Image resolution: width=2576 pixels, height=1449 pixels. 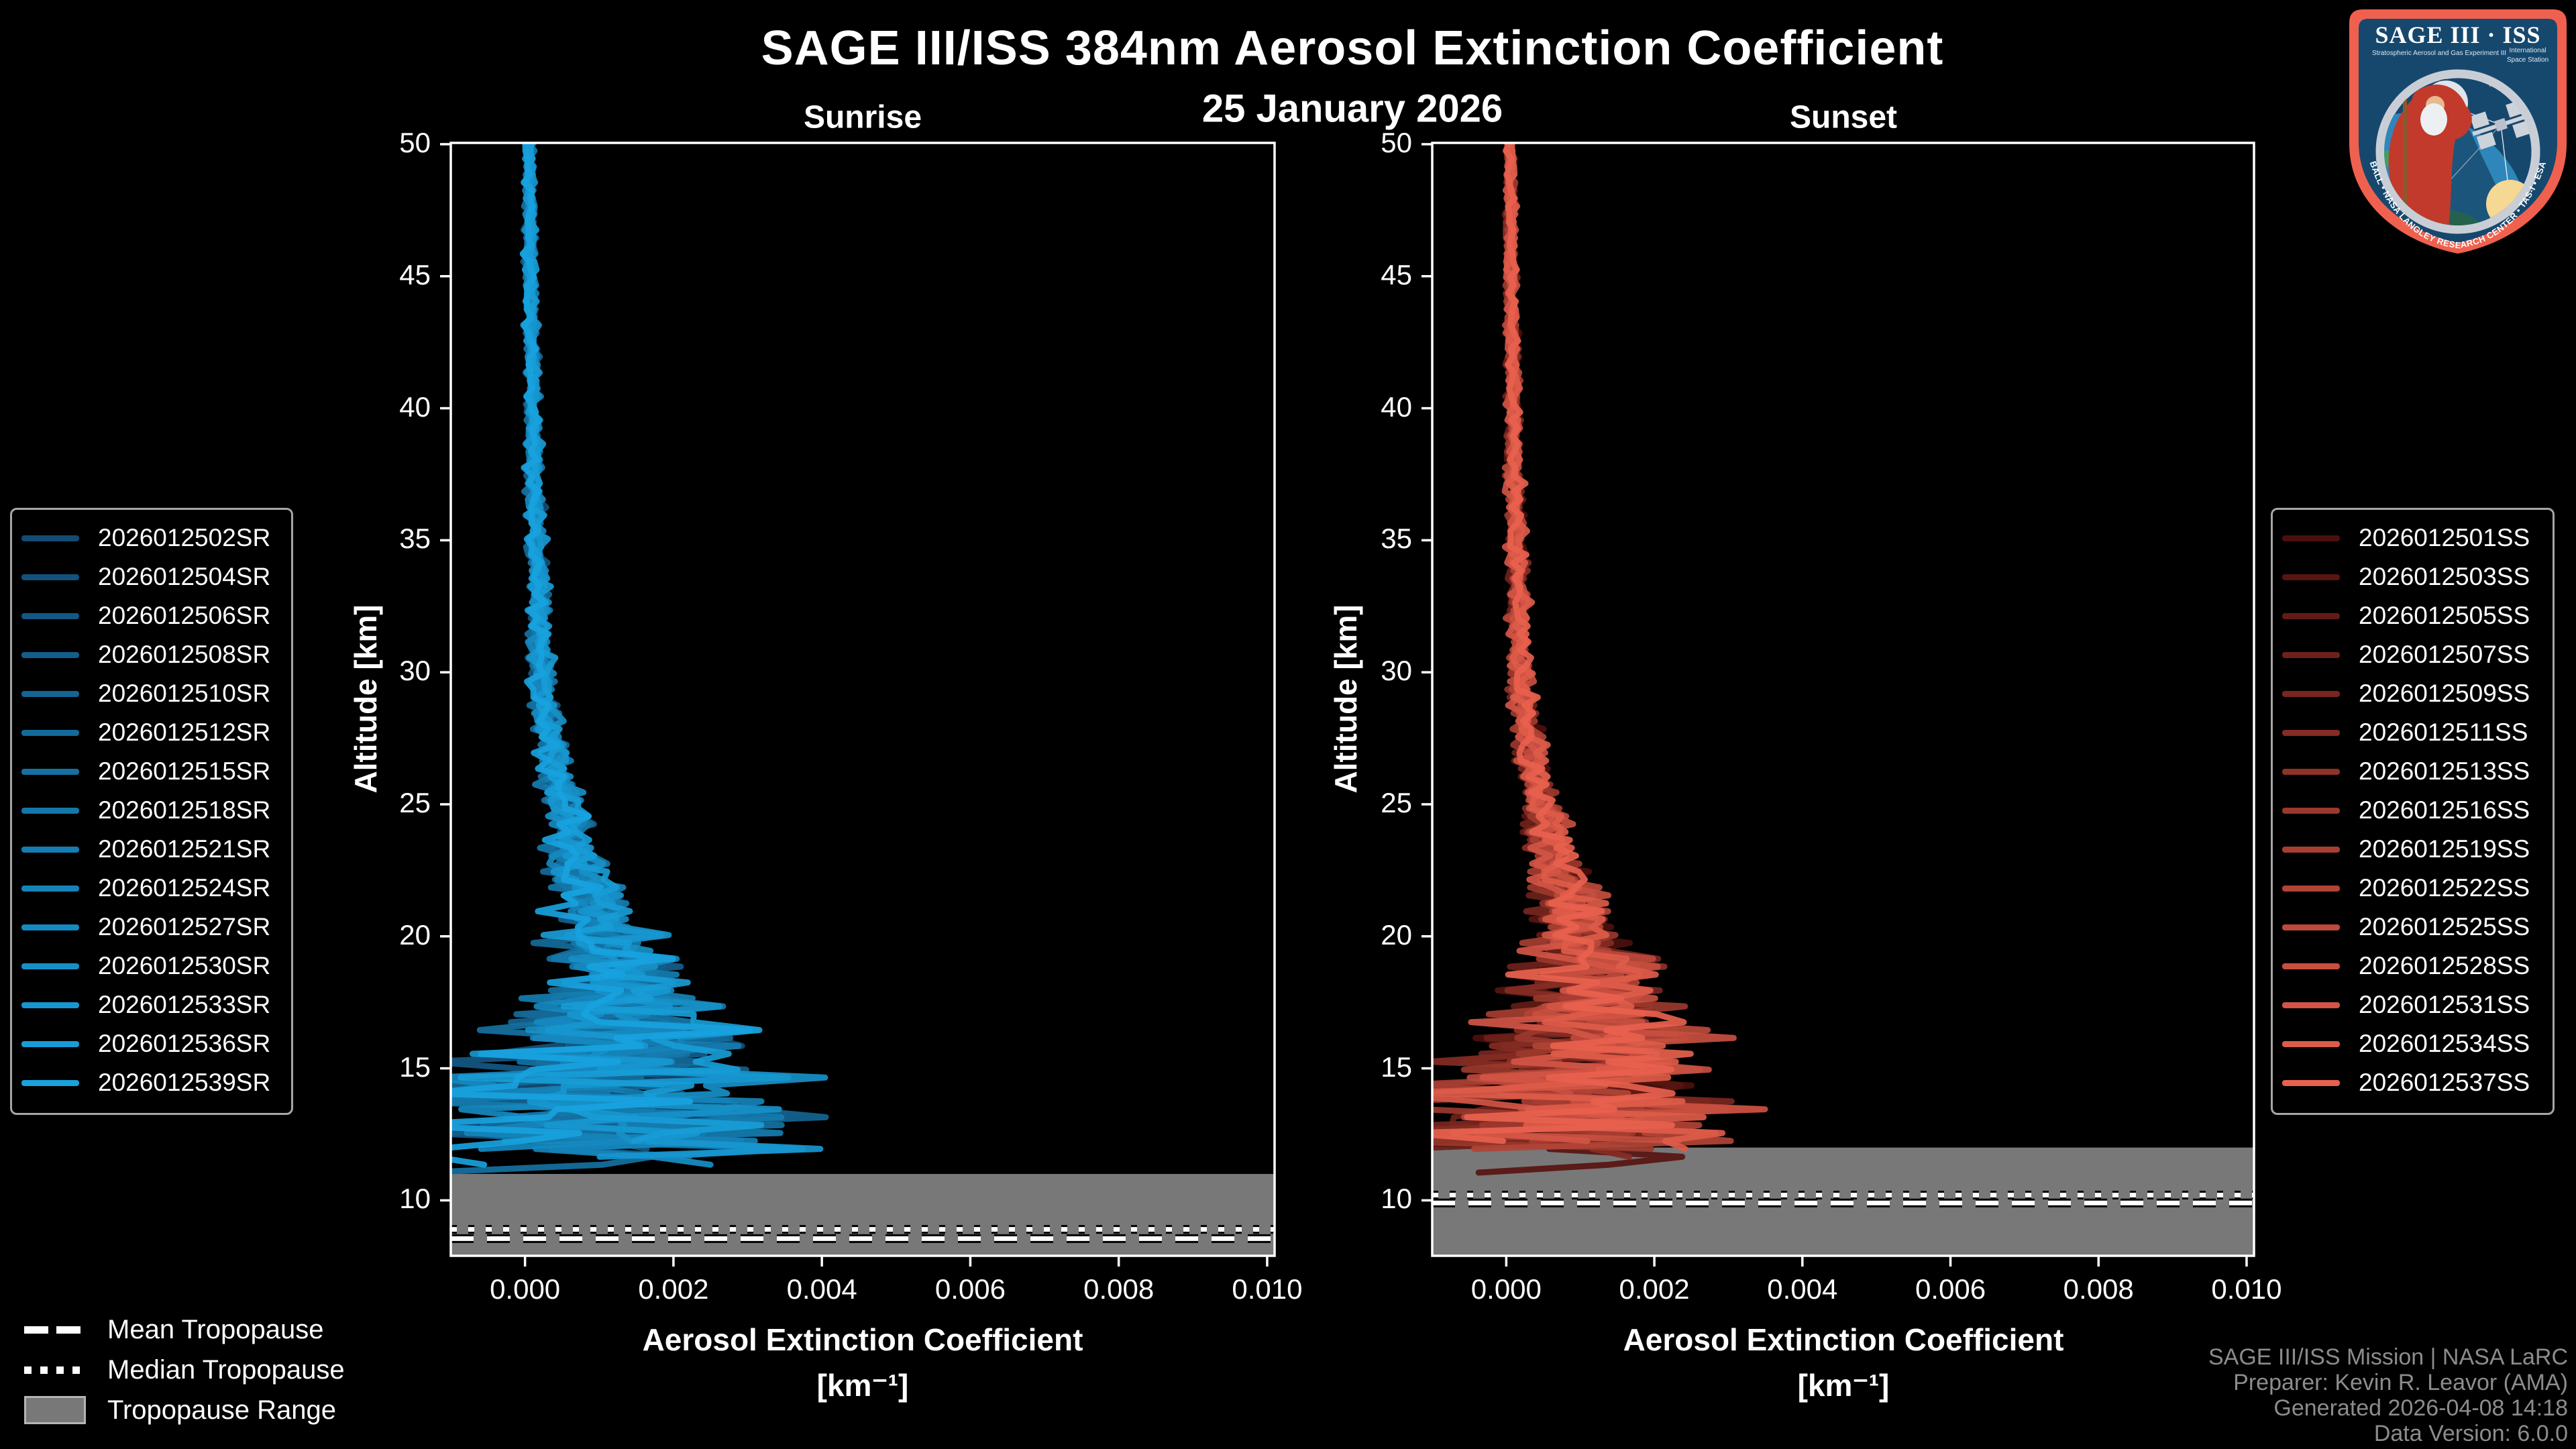 What do you see at coordinates (2413, 654) in the screenshot?
I see `legend-item: 2026012507SS` at bounding box center [2413, 654].